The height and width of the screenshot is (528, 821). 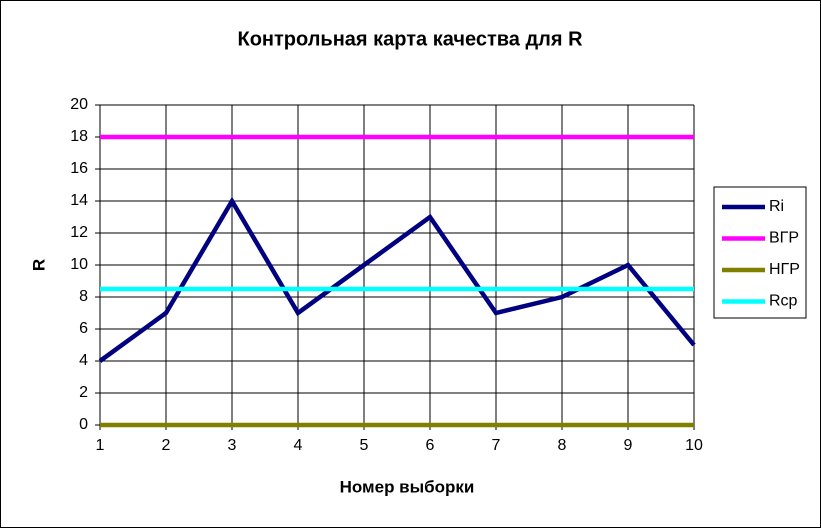 I want to click on legend-label: ВГР, so click(x=784, y=238).